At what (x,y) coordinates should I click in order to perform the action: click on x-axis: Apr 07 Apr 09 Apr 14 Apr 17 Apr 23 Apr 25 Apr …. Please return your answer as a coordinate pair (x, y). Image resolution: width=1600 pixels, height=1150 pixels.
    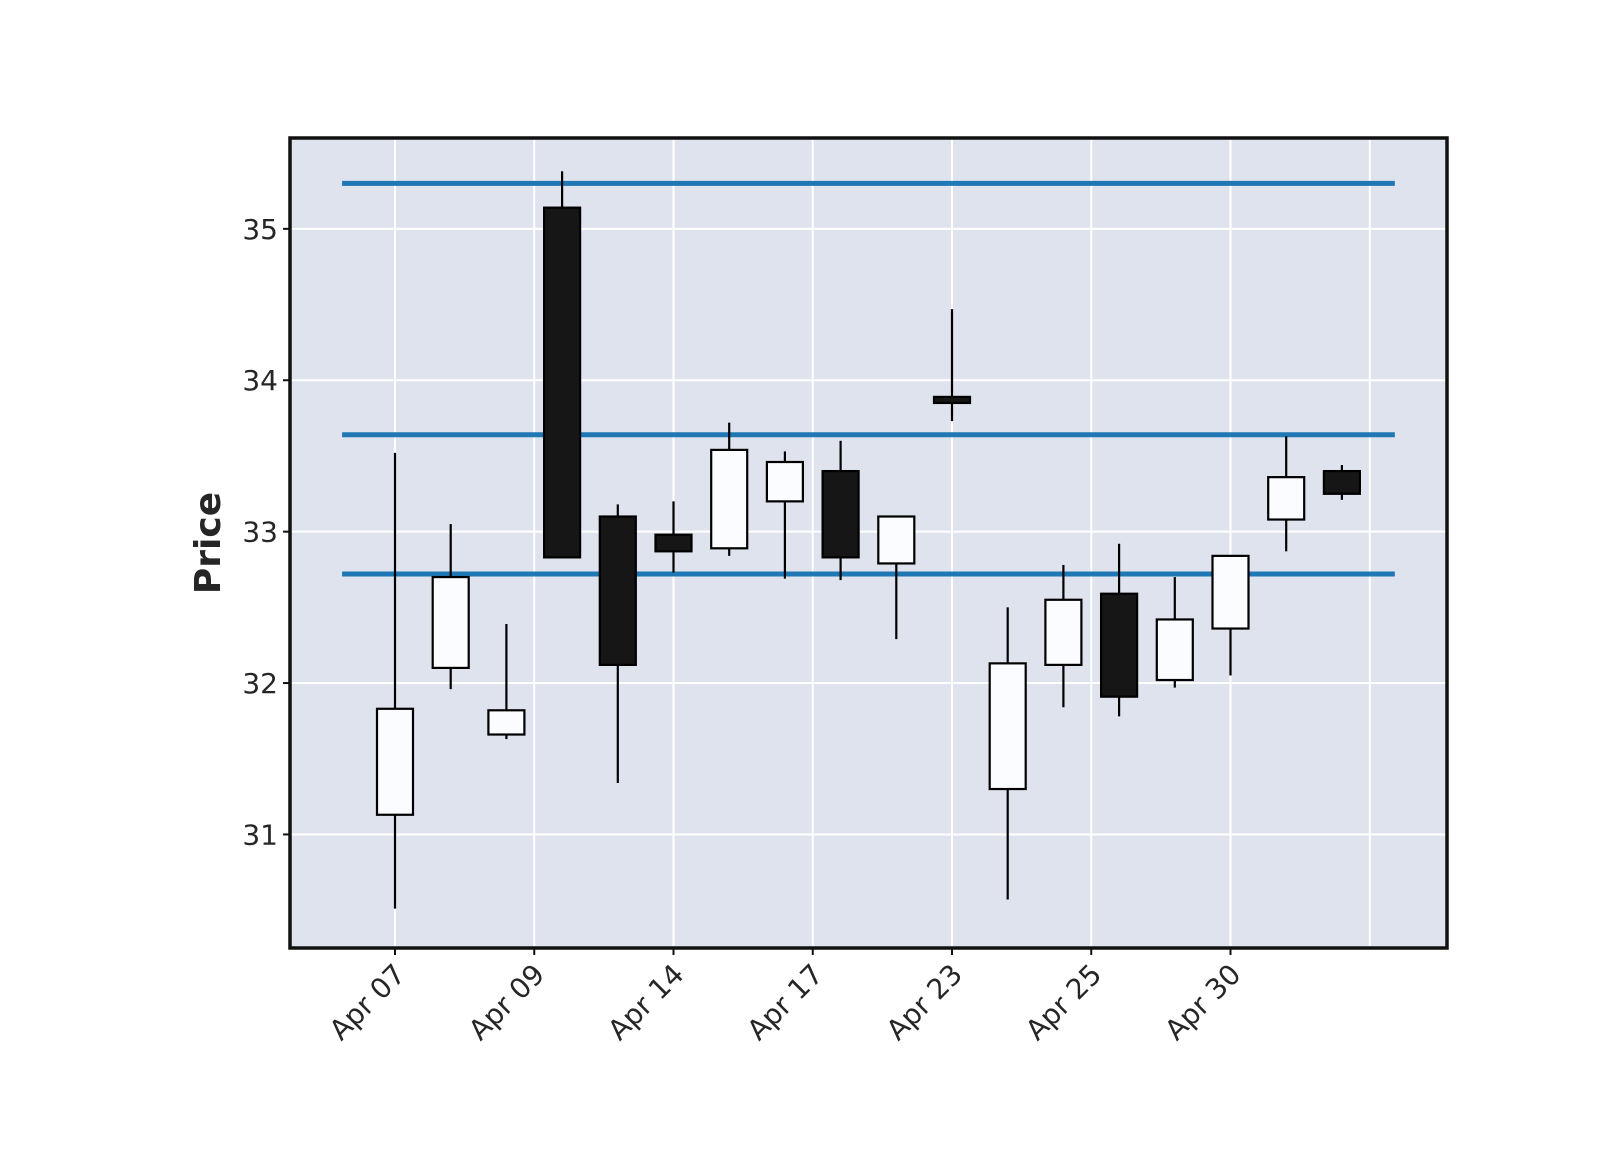
    Looking at the image, I should click on (785, 997).